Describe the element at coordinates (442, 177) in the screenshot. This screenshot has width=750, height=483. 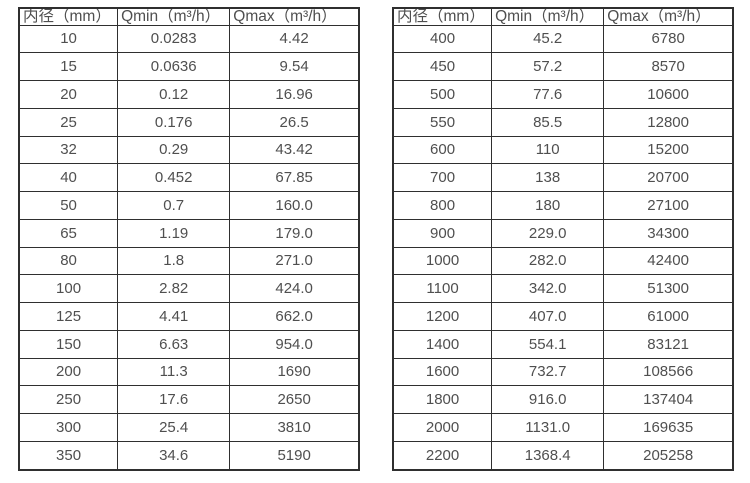
I see `table-cell: 700` at that location.